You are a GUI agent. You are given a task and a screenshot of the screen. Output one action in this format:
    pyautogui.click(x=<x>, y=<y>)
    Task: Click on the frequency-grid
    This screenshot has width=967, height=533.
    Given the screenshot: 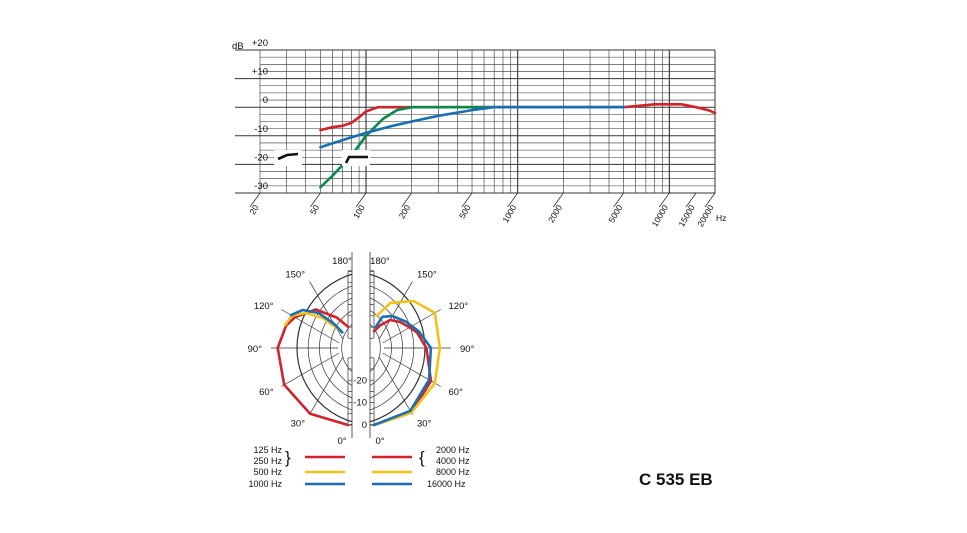 What is the action you would take?
    pyautogui.click(x=475, y=128)
    